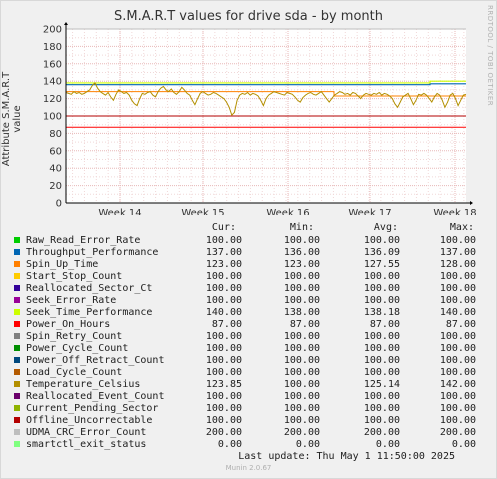 This screenshot has width=497, height=479. What do you see at coordinates (223, 384) in the screenshot?
I see `legend-value-cur: 123.85` at bounding box center [223, 384].